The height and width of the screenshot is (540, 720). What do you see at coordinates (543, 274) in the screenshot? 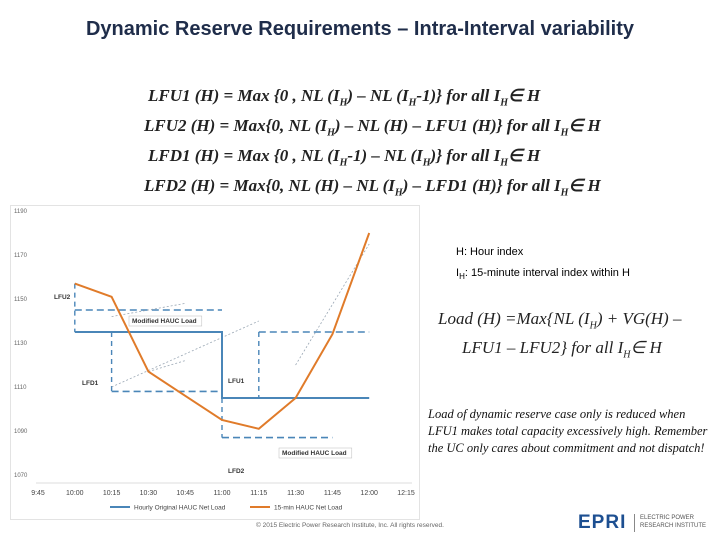
I see `interval-index-label: IH: 15-minute interval index within H` at bounding box center [543, 274].